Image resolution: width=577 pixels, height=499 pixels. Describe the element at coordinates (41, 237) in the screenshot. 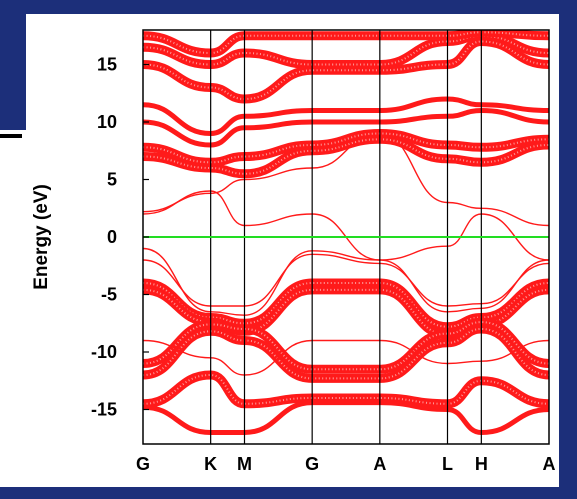

I see `y-axis-title: Energy (eV)` at that location.